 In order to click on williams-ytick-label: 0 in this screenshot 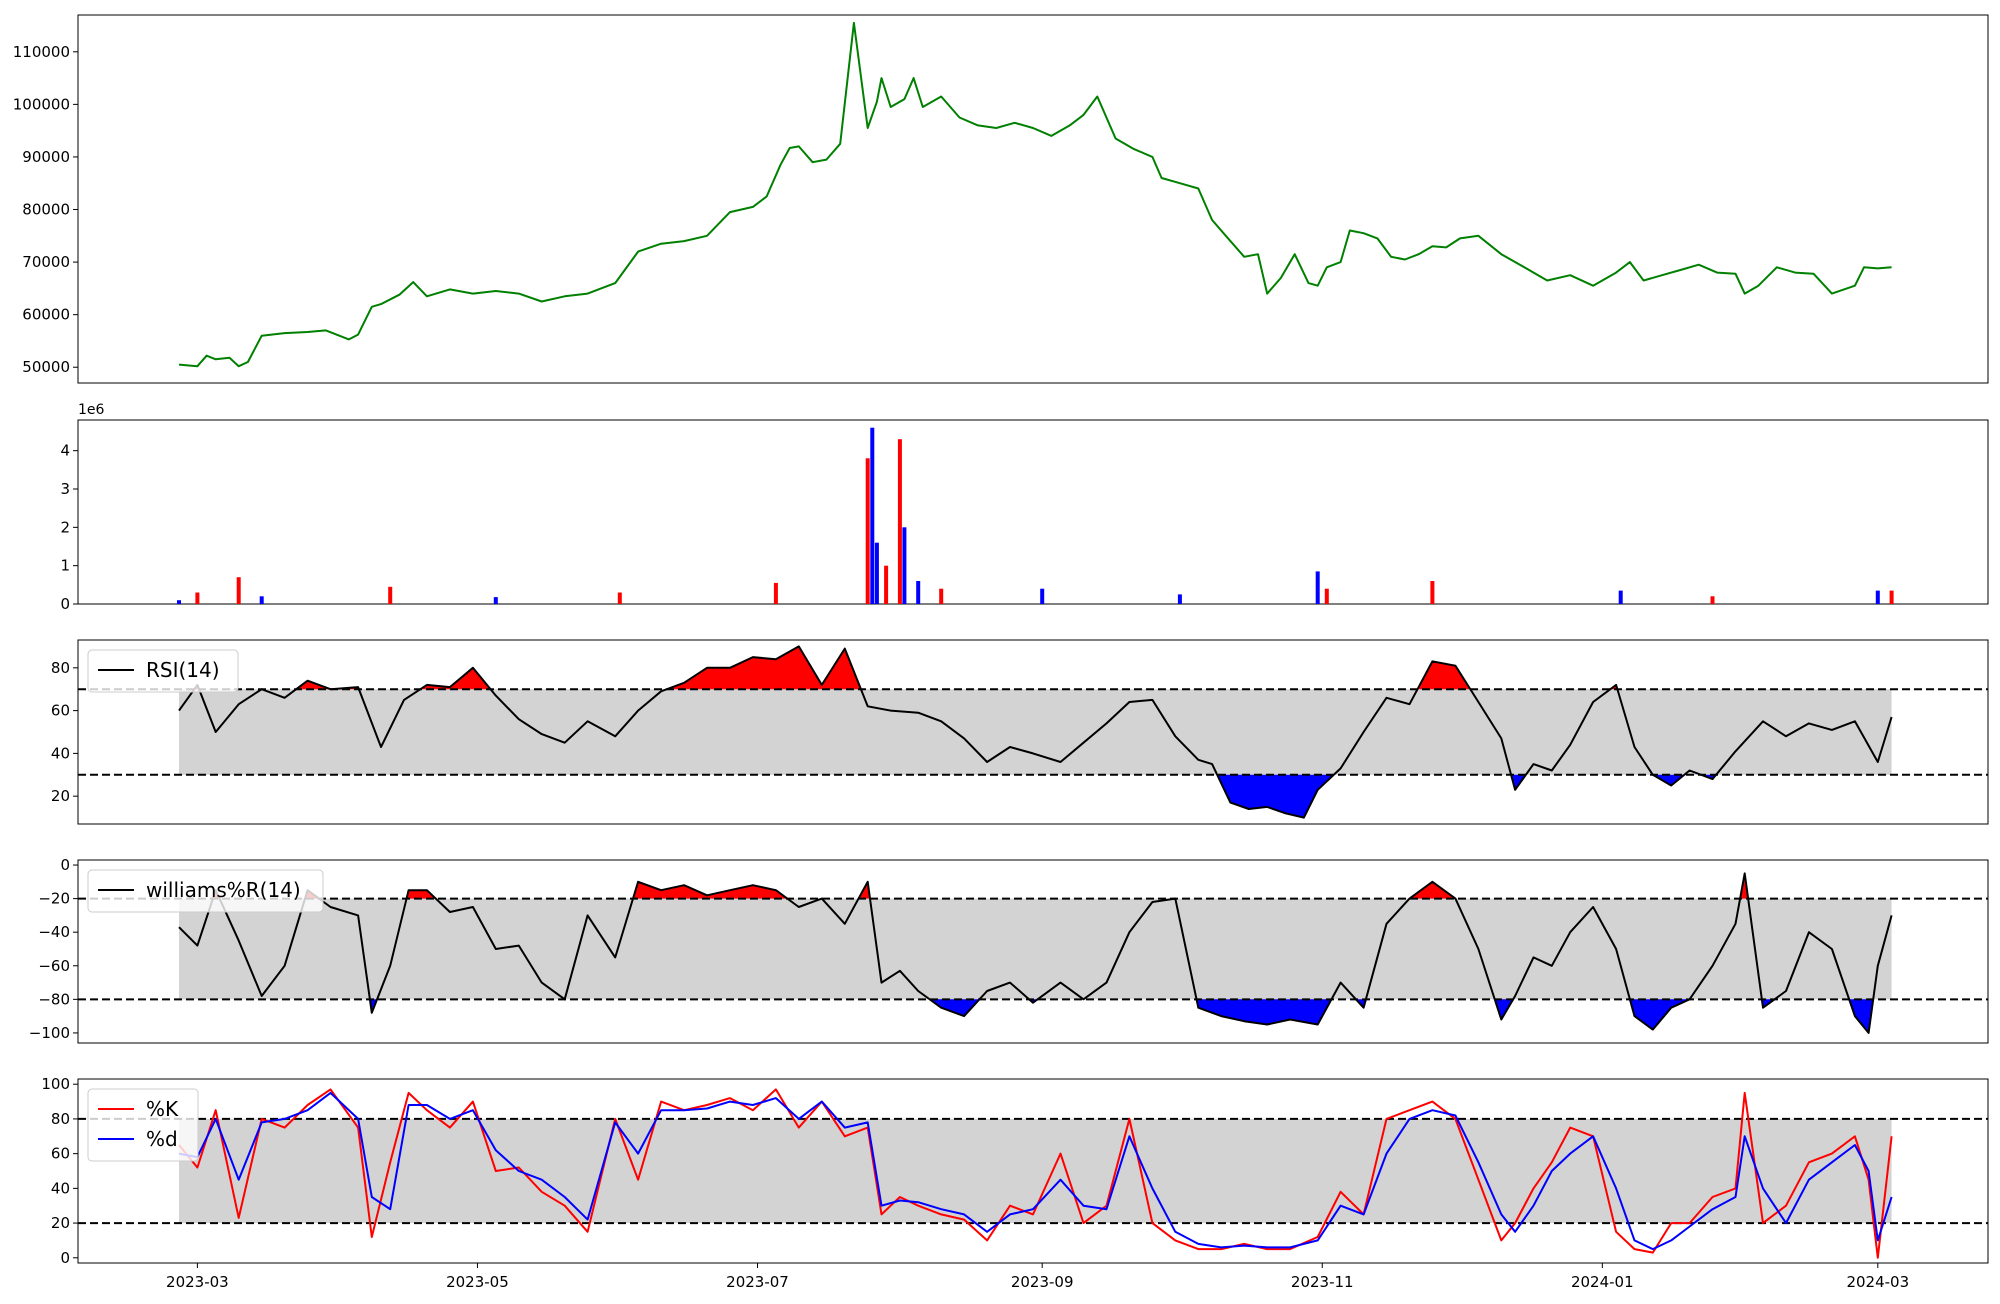, I will do `click(65, 865)`.